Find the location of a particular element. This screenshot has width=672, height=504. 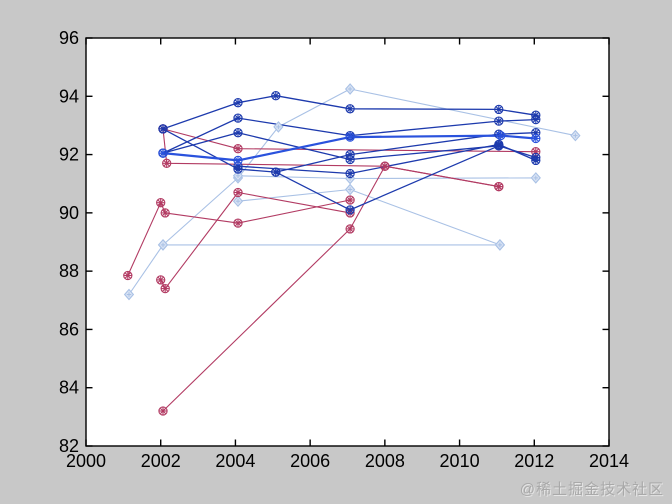

x-tick-label: 2004 is located at coordinates (235, 461).